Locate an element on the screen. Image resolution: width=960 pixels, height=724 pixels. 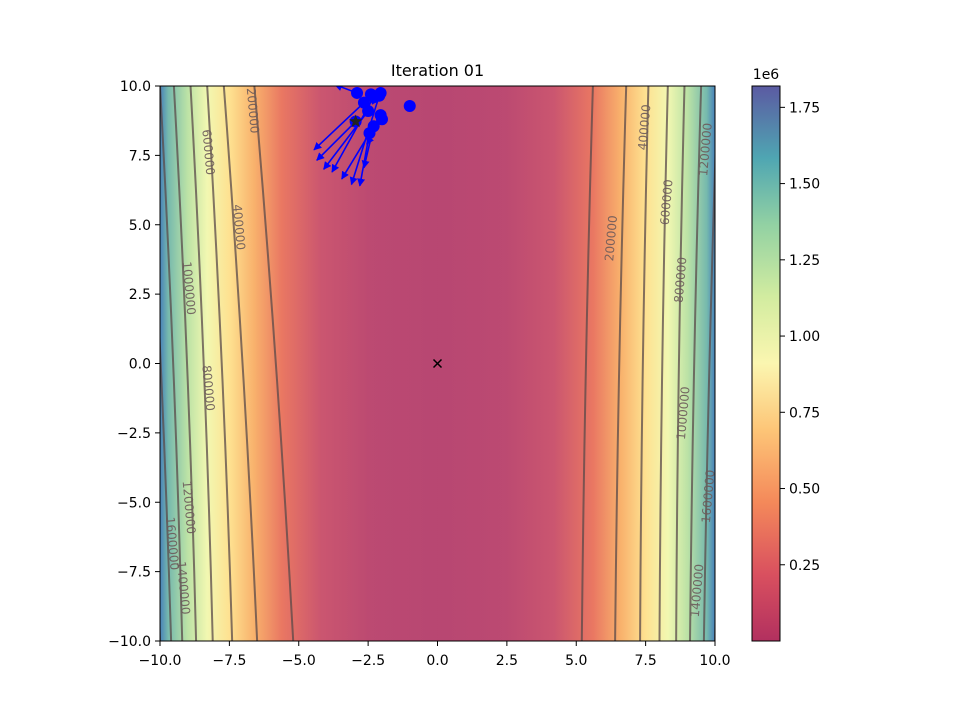
colorbar-frame is located at coordinates (766, 363).